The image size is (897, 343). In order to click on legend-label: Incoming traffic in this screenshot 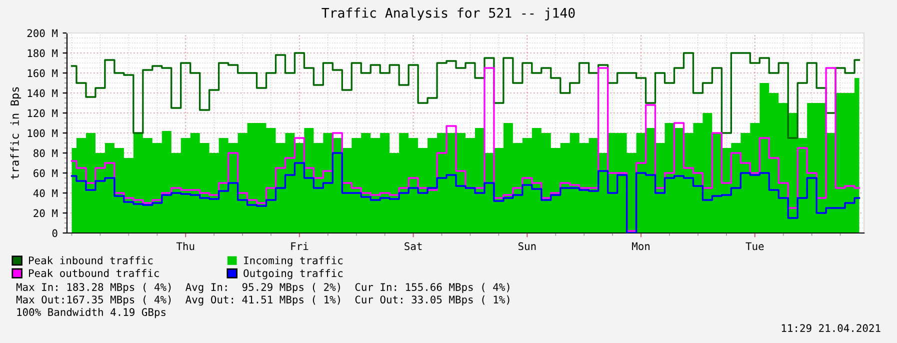, I will do `click(293, 261)`.